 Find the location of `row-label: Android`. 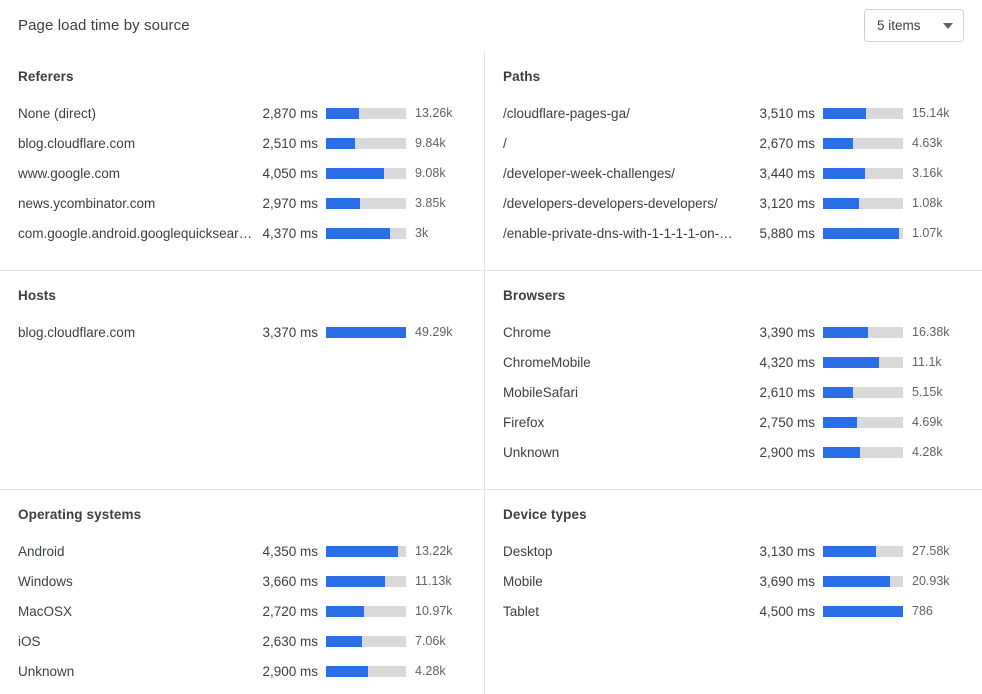

row-label: Android is located at coordinates (41, 551).